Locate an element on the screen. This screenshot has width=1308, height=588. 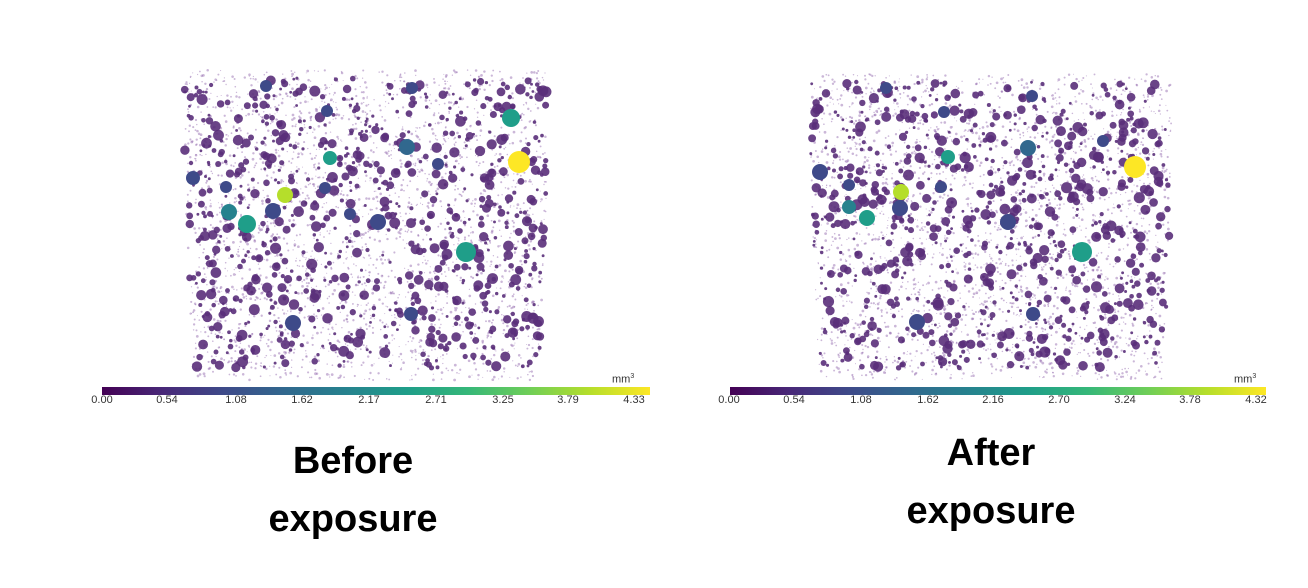
caption-before: Before exposure is located at coordinates (353, 490).